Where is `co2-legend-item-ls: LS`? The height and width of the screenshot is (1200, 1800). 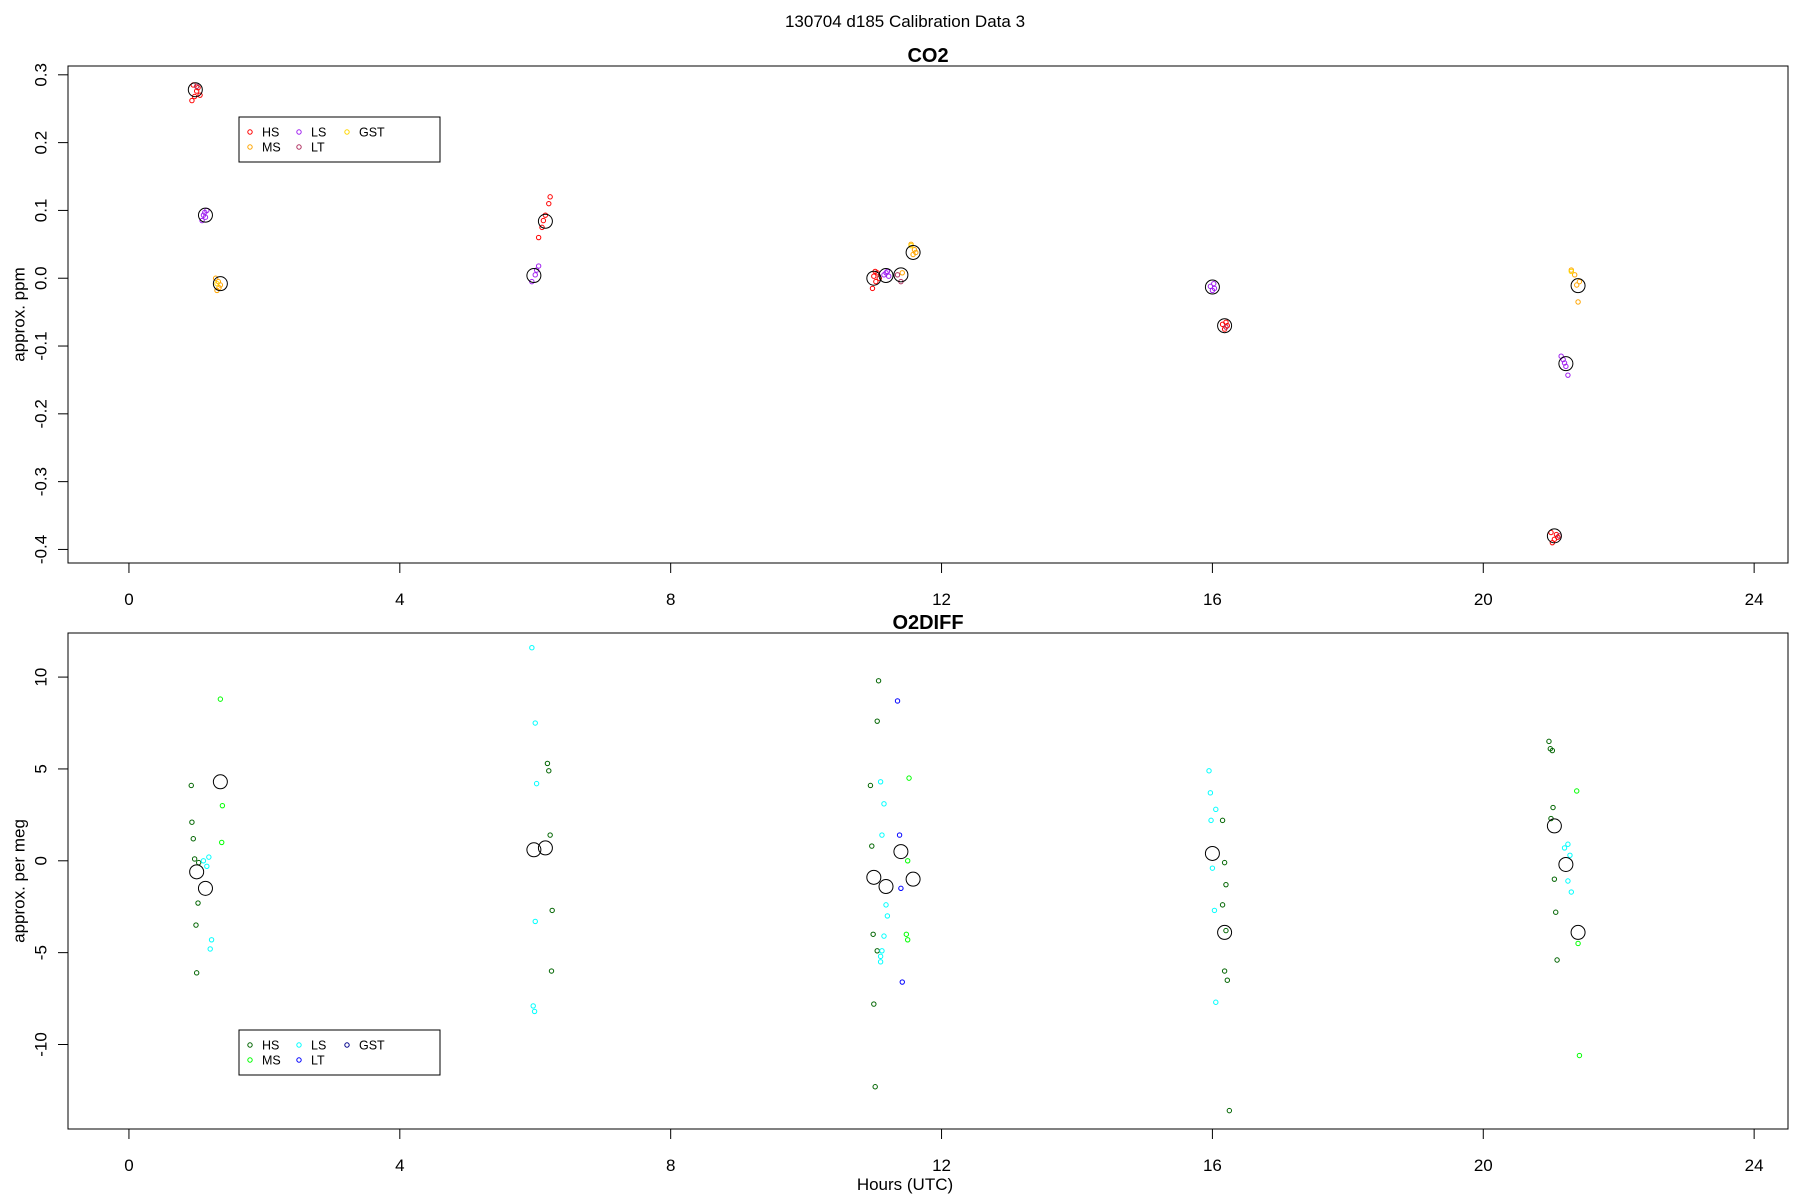 co2-legend-item-ls: LS is located at coordinates (311, 133).